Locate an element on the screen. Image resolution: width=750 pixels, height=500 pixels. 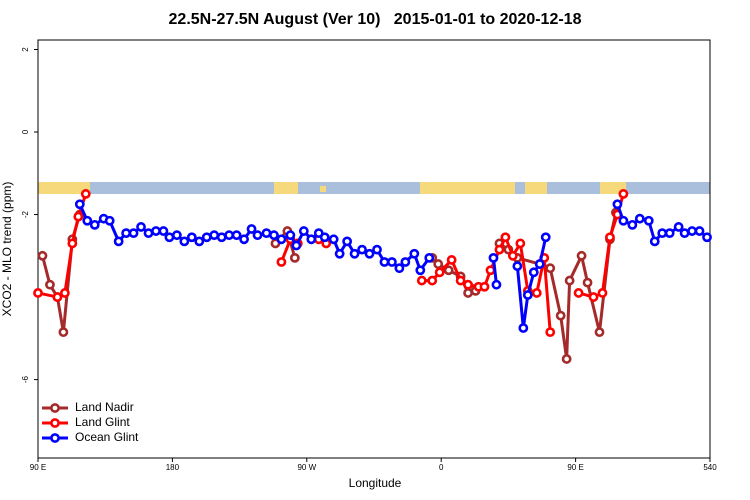
legend-label: Land Glint is located at coordinates (102, 422).